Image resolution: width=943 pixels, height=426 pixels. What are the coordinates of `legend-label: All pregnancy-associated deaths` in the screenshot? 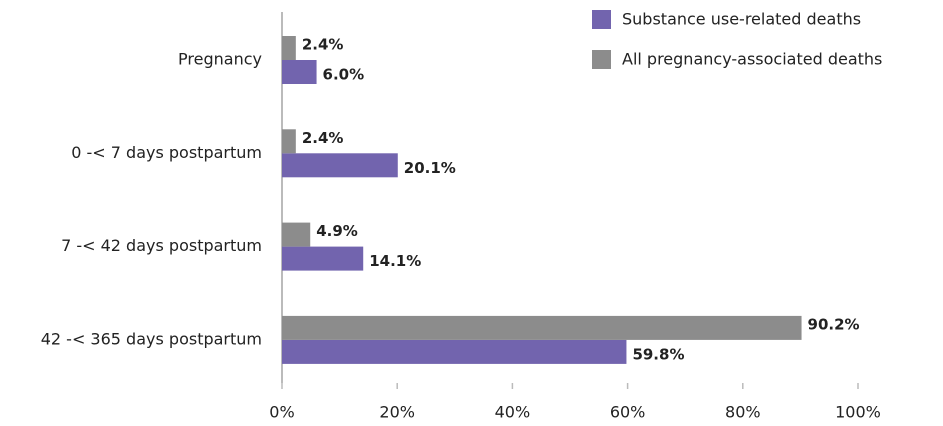 It's located at (752, 59).